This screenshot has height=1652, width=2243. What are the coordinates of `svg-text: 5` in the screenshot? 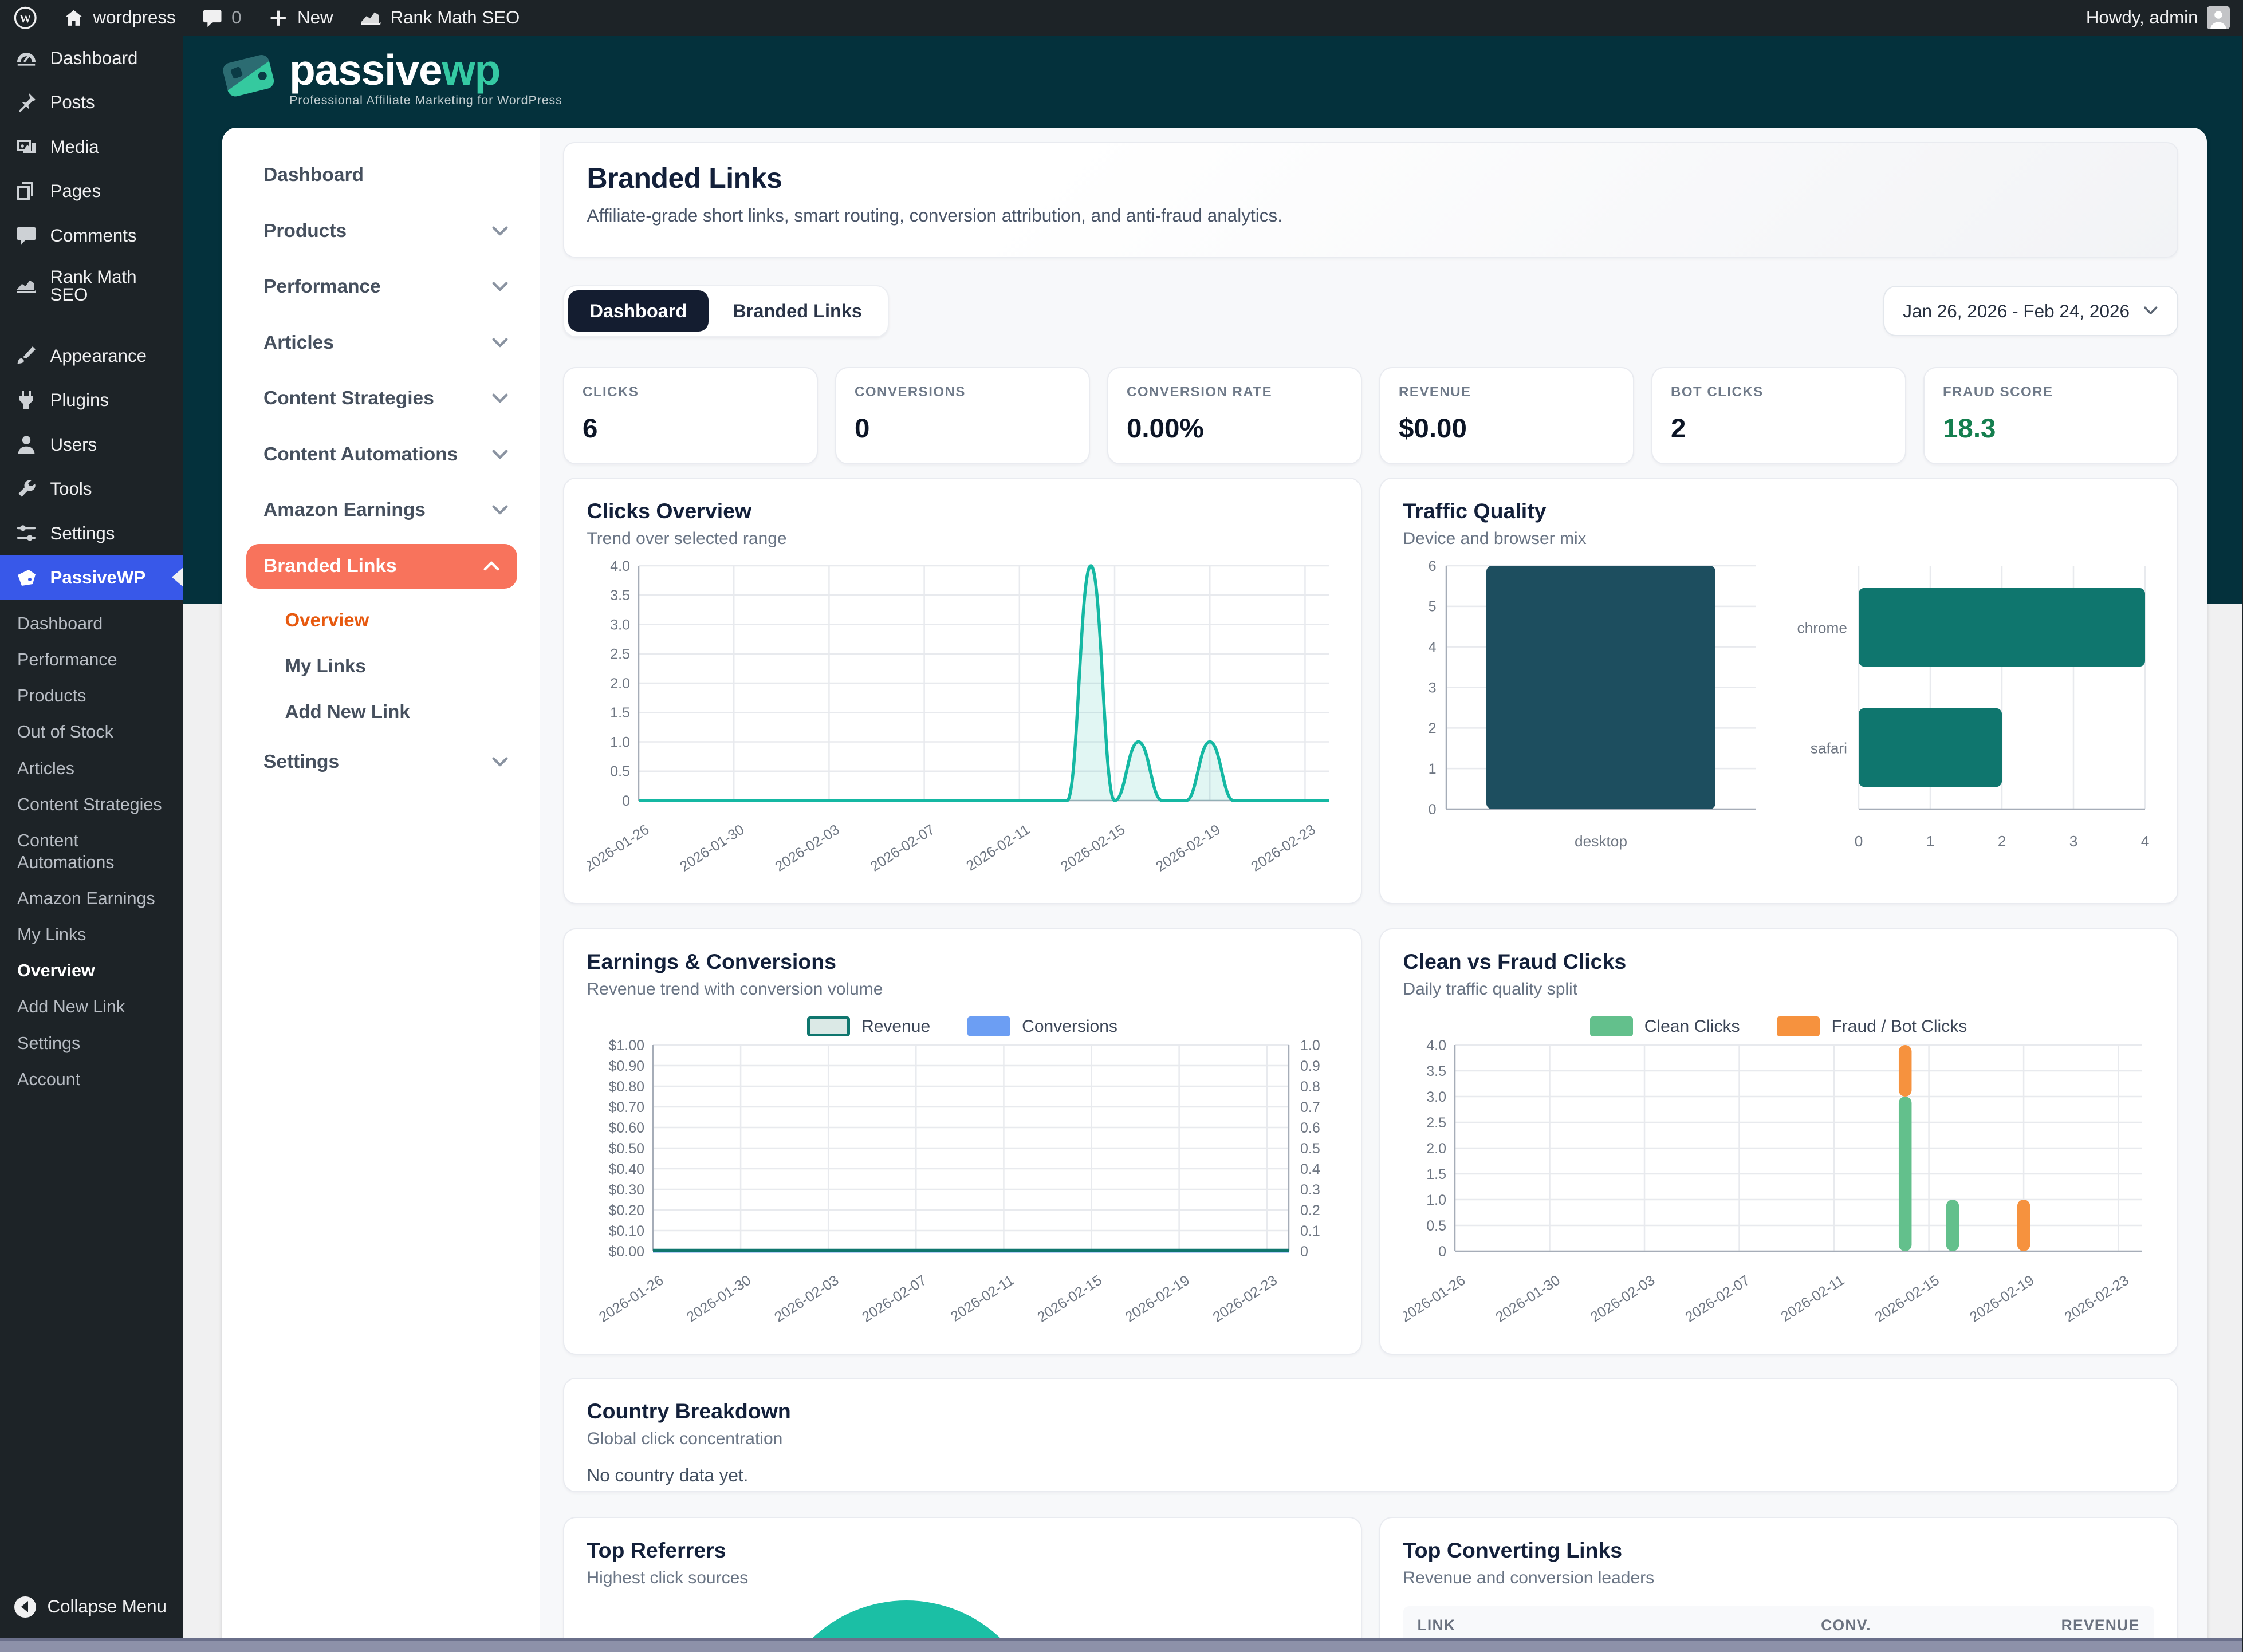 It's located at (1432, 606).